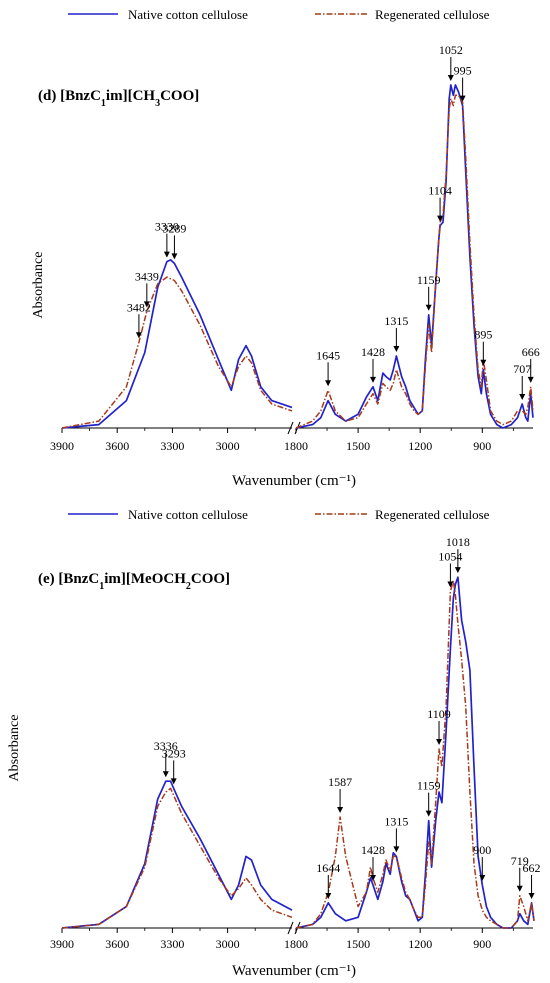 This screenshot has width=550, height=983. What do you see at coordinates (450, 556) in the screenshot?
I see `annotation-label-1054: 1054` at bounding box center [450, 556].